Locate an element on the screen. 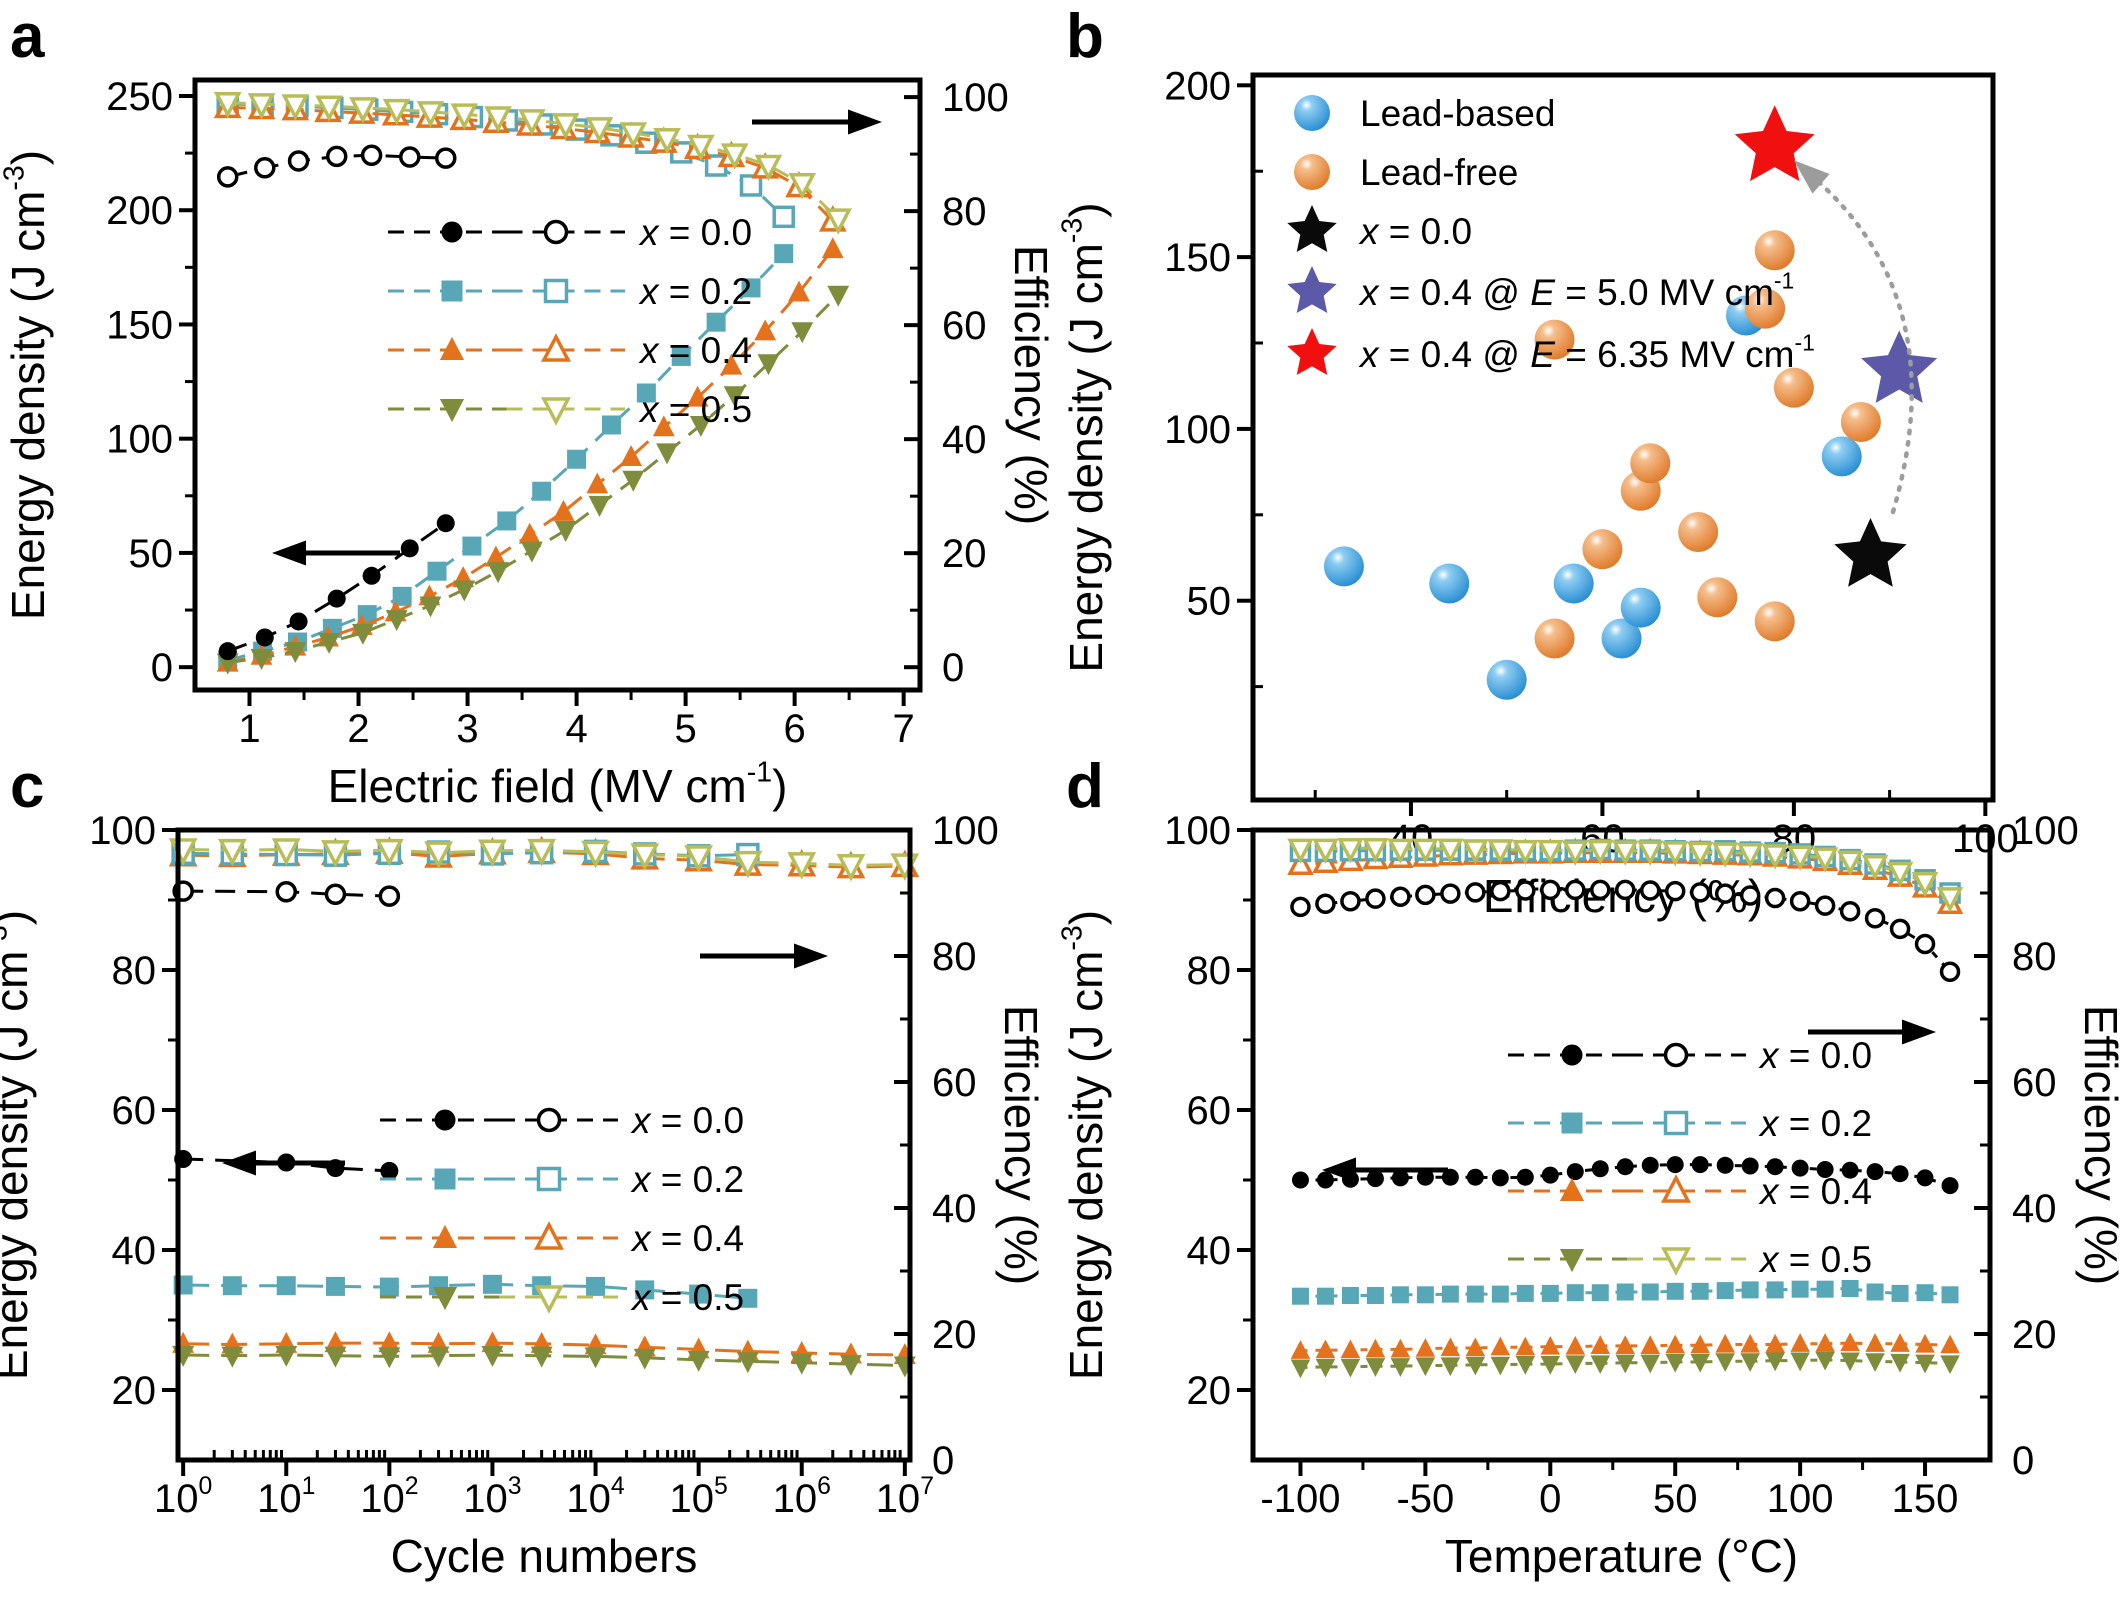 Image resolution: width=2125 pixels, height=1620 pixels. svg-text: 3 is located at coordinates (467, 729).